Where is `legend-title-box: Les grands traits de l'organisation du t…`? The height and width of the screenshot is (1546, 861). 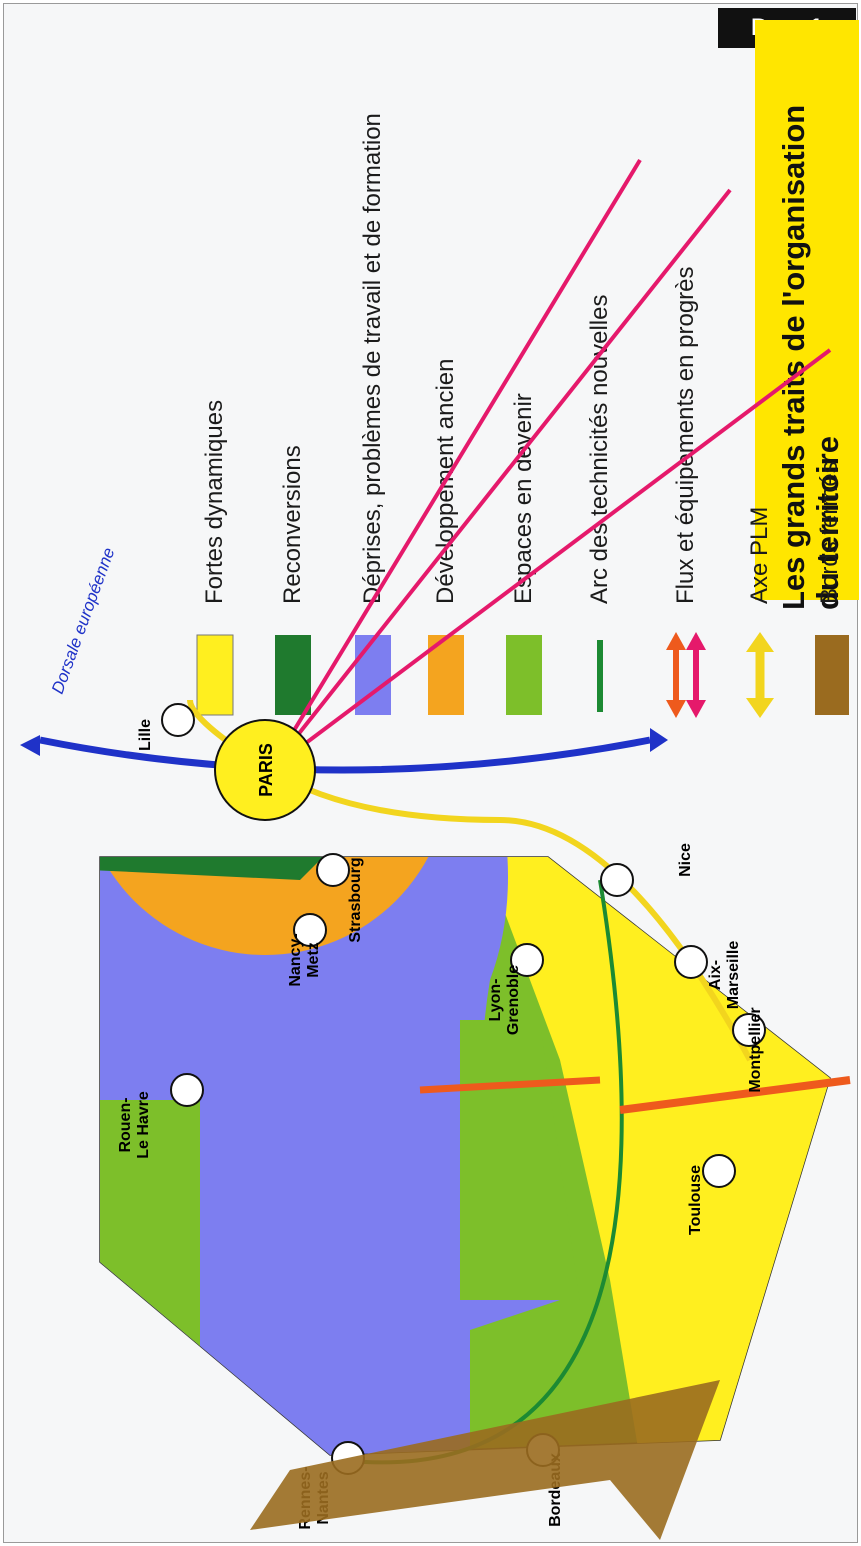 legend-title-box: Les grands traits de l'organisation du t… is located at coordinates (807, 315).